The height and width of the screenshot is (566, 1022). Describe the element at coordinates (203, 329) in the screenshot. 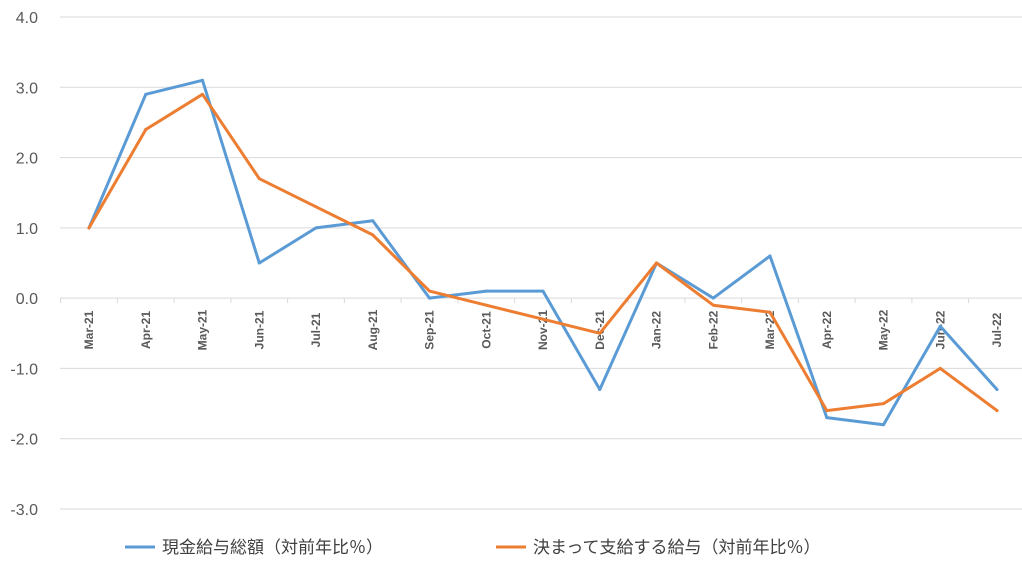

I see `x-tick-label: May-21` at that location.